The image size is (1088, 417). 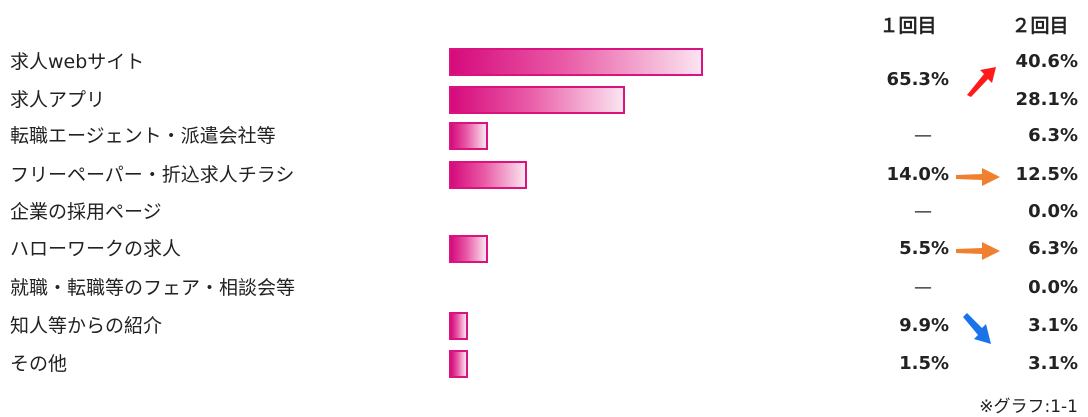 What do you see at coordinates (917, 79) in the screenshot?
I see `value-first: 65.3%` at bounding box center [917, 79].